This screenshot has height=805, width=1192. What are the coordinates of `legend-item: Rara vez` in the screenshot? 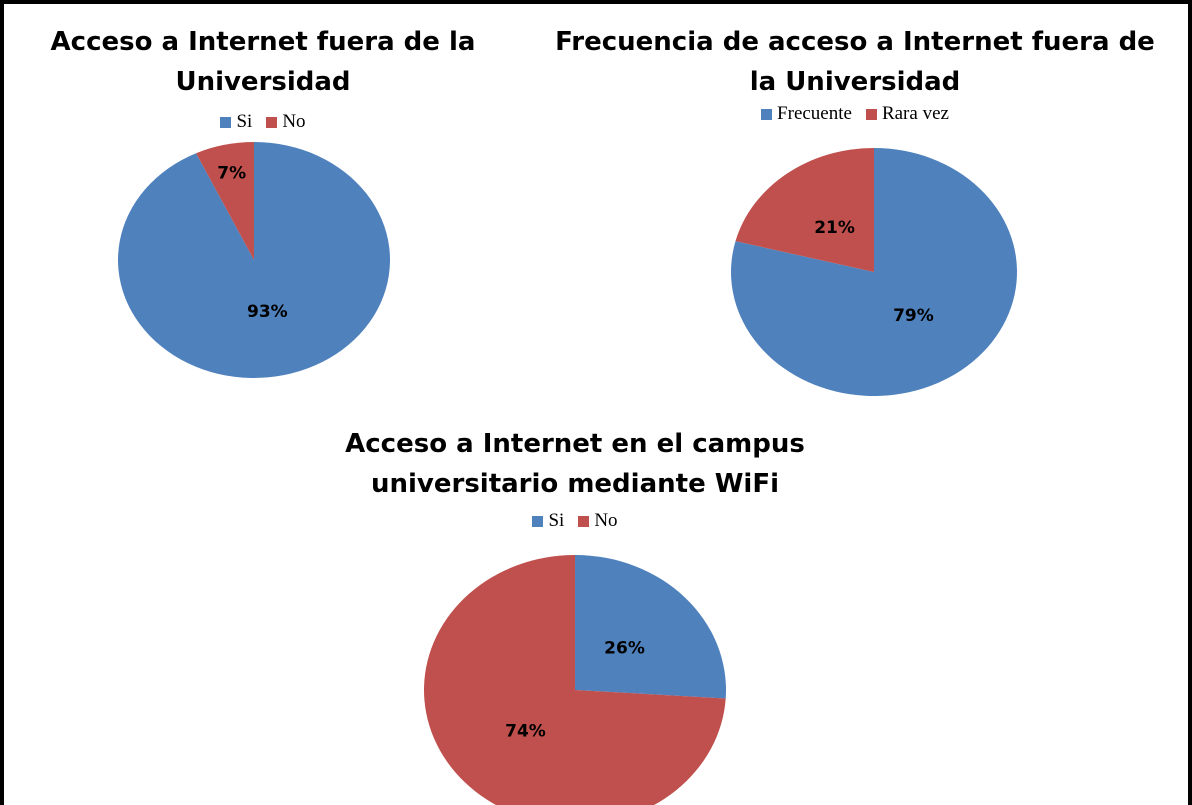 It's located at (907, 114).